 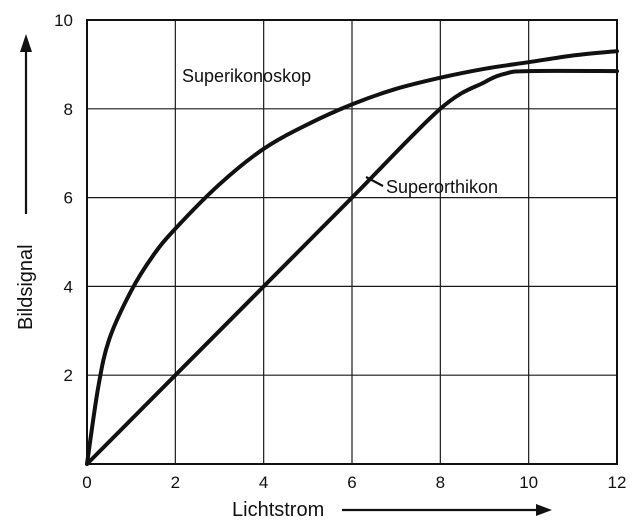 I want to click on y-tick-label: 4, so click(x=68, y=286).